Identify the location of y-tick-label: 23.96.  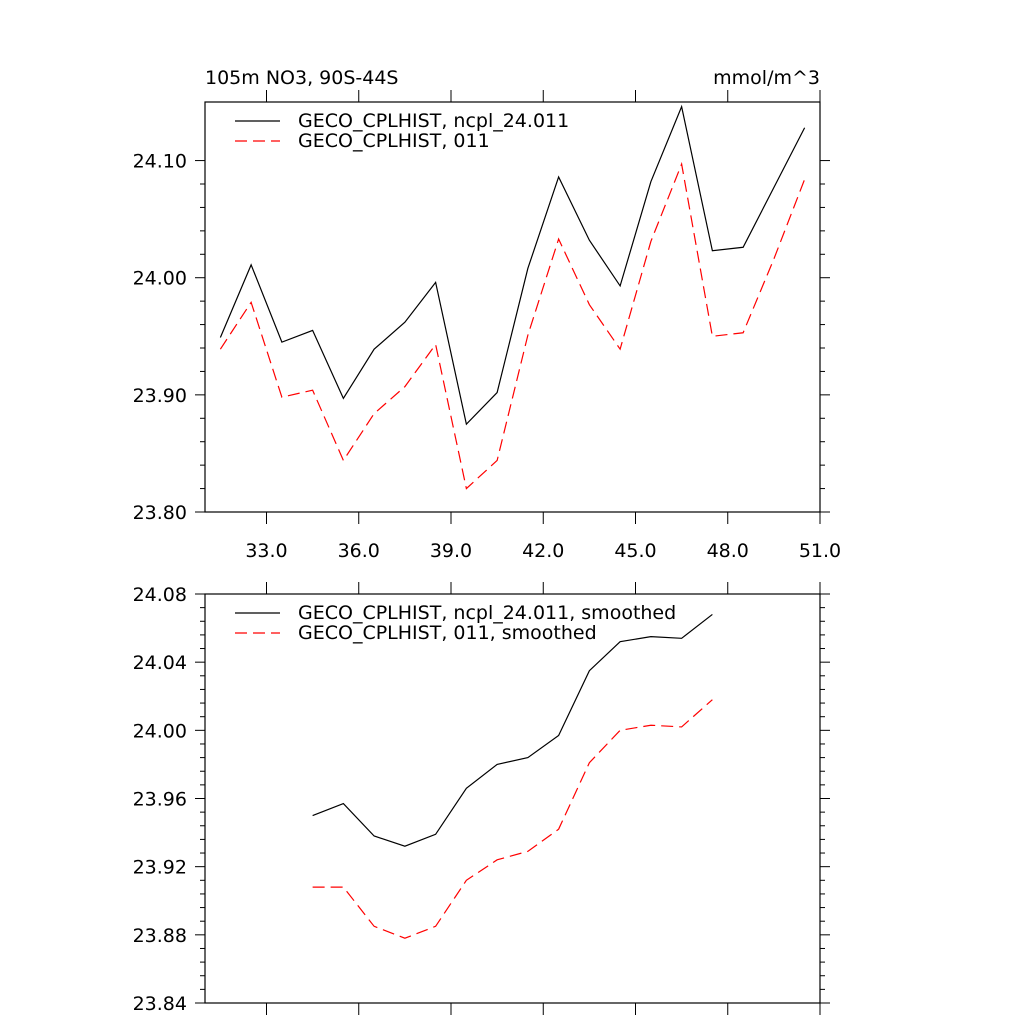
(160, 800).